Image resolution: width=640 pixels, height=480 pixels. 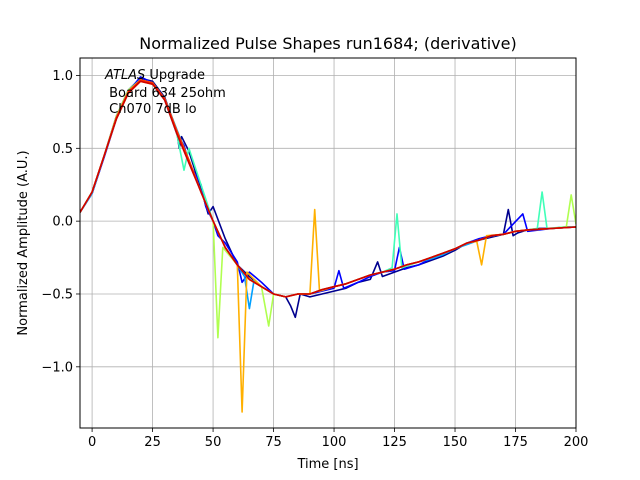 I want to click on annotation-line-1: ATLAS Upgrade, so click(x=154, y=75).